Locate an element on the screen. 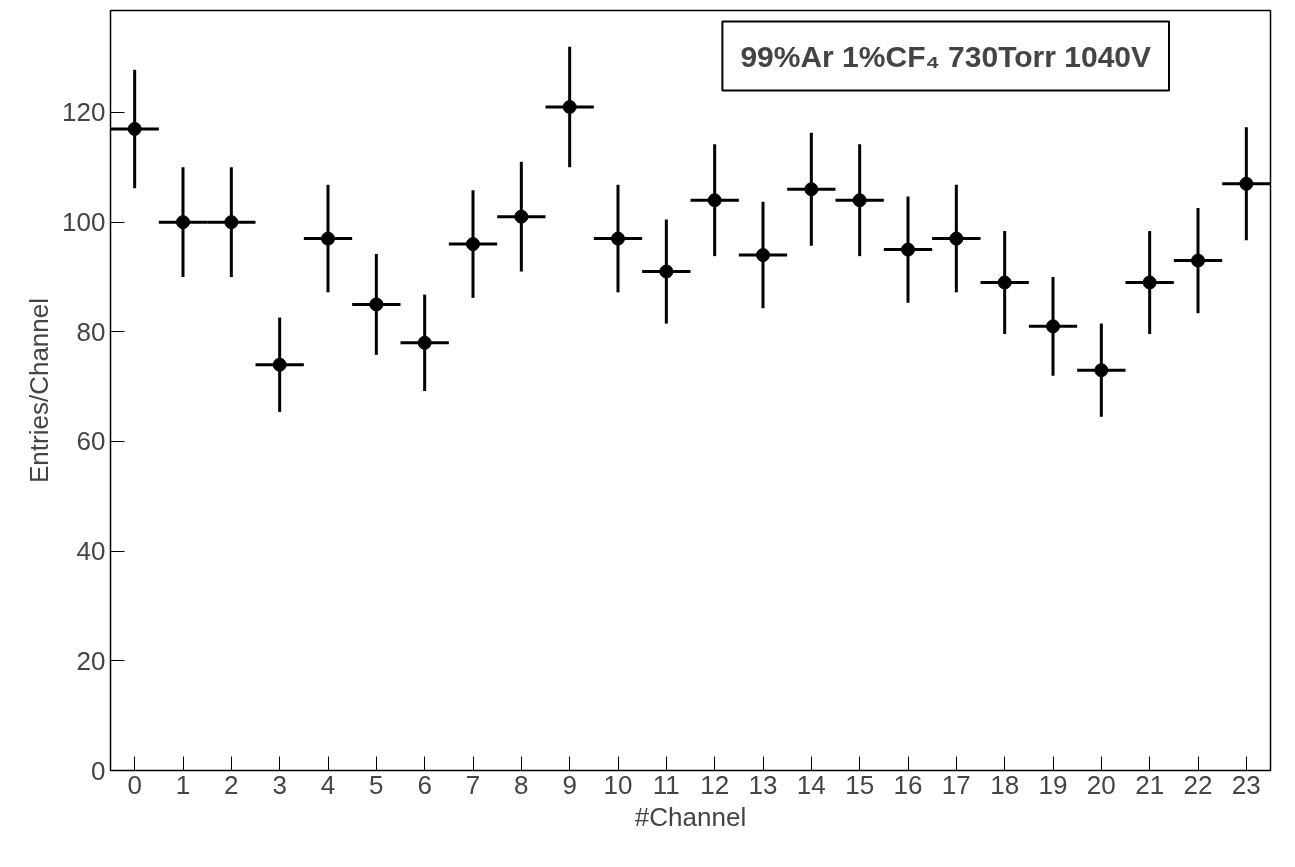  x-tick-label: 1 is located at coordinates (183, 784).